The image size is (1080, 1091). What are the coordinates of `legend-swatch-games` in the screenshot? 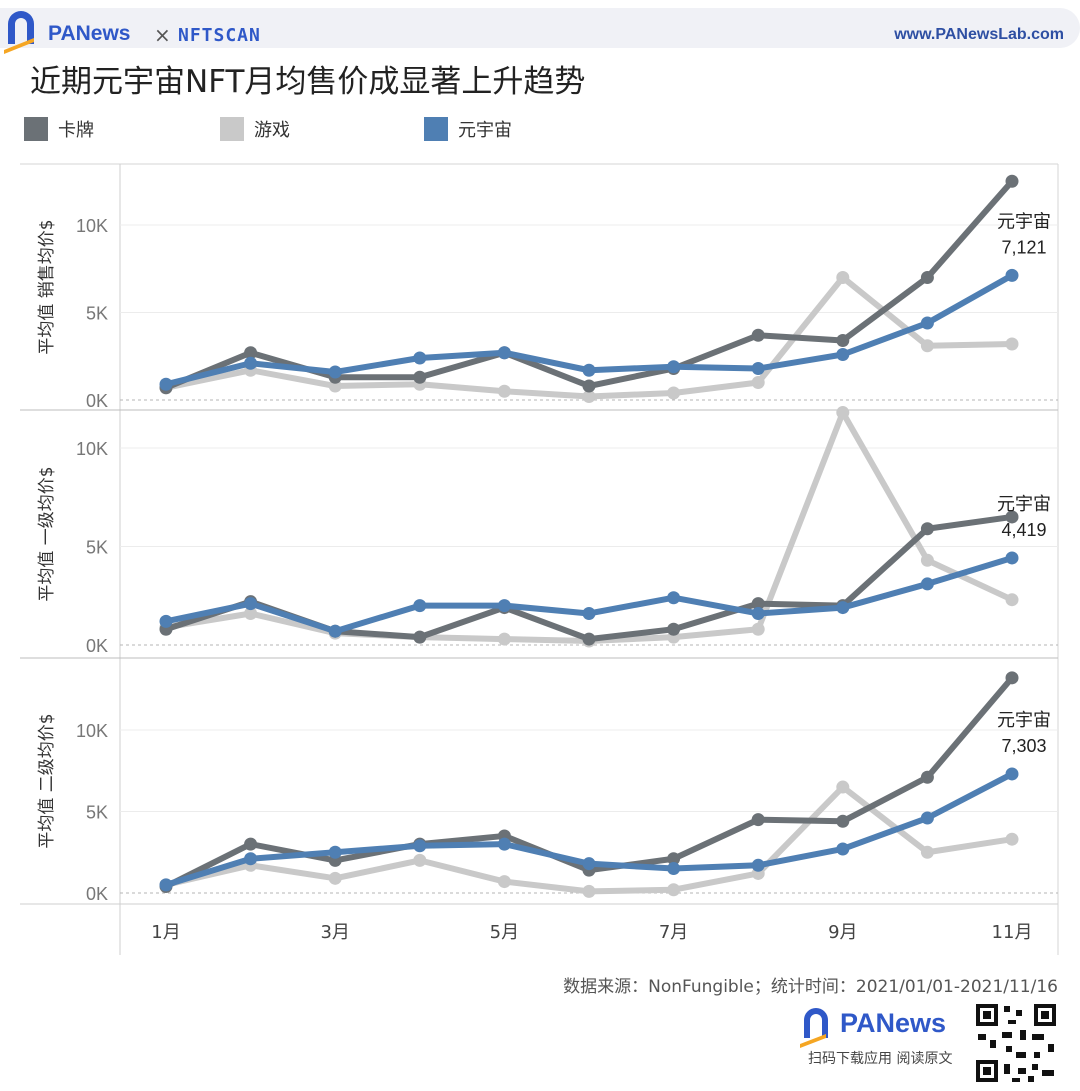 It's located at (232, 129).